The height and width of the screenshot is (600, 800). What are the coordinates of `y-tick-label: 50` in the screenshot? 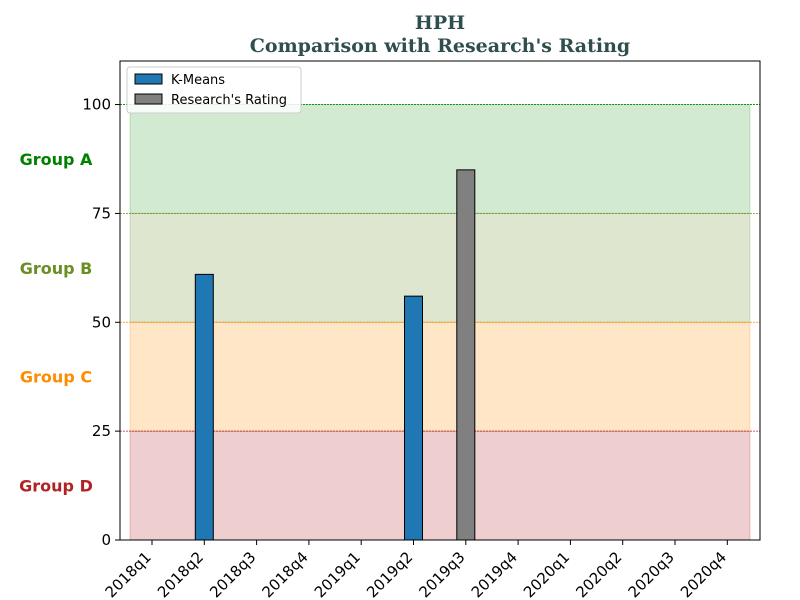 It's located at (101, 322).